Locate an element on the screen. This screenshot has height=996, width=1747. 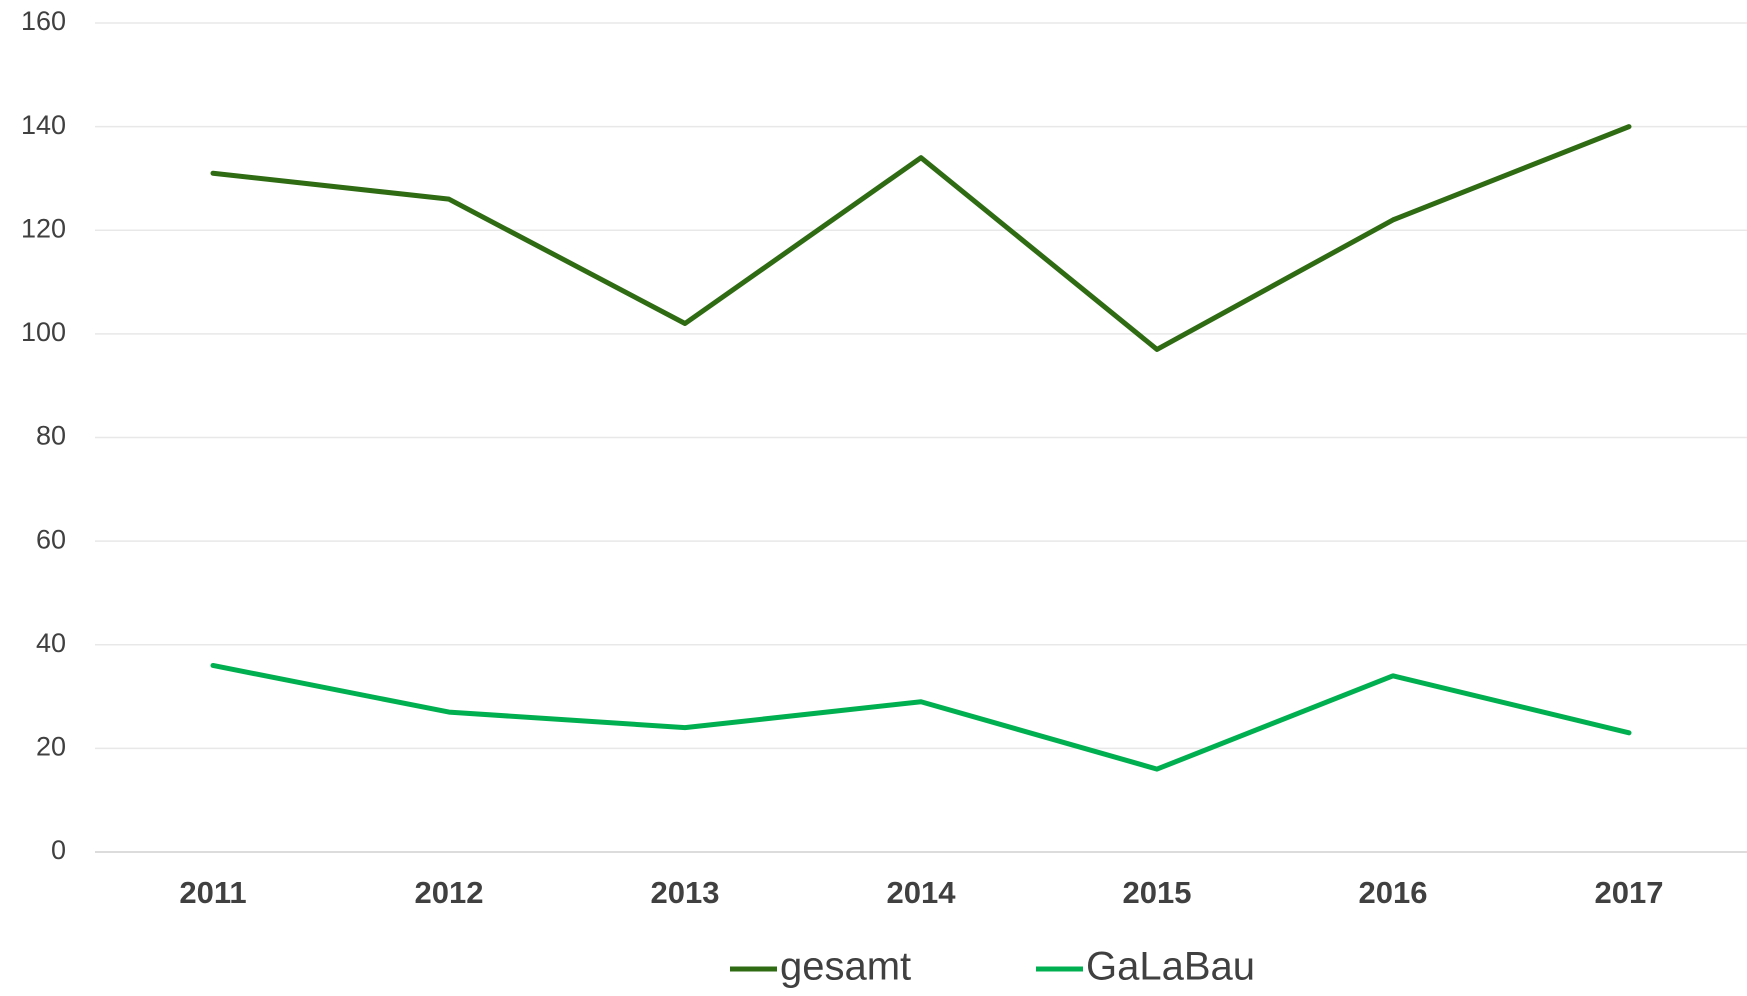
x-tick-label: 2011 is located at coordinates (212, 892).